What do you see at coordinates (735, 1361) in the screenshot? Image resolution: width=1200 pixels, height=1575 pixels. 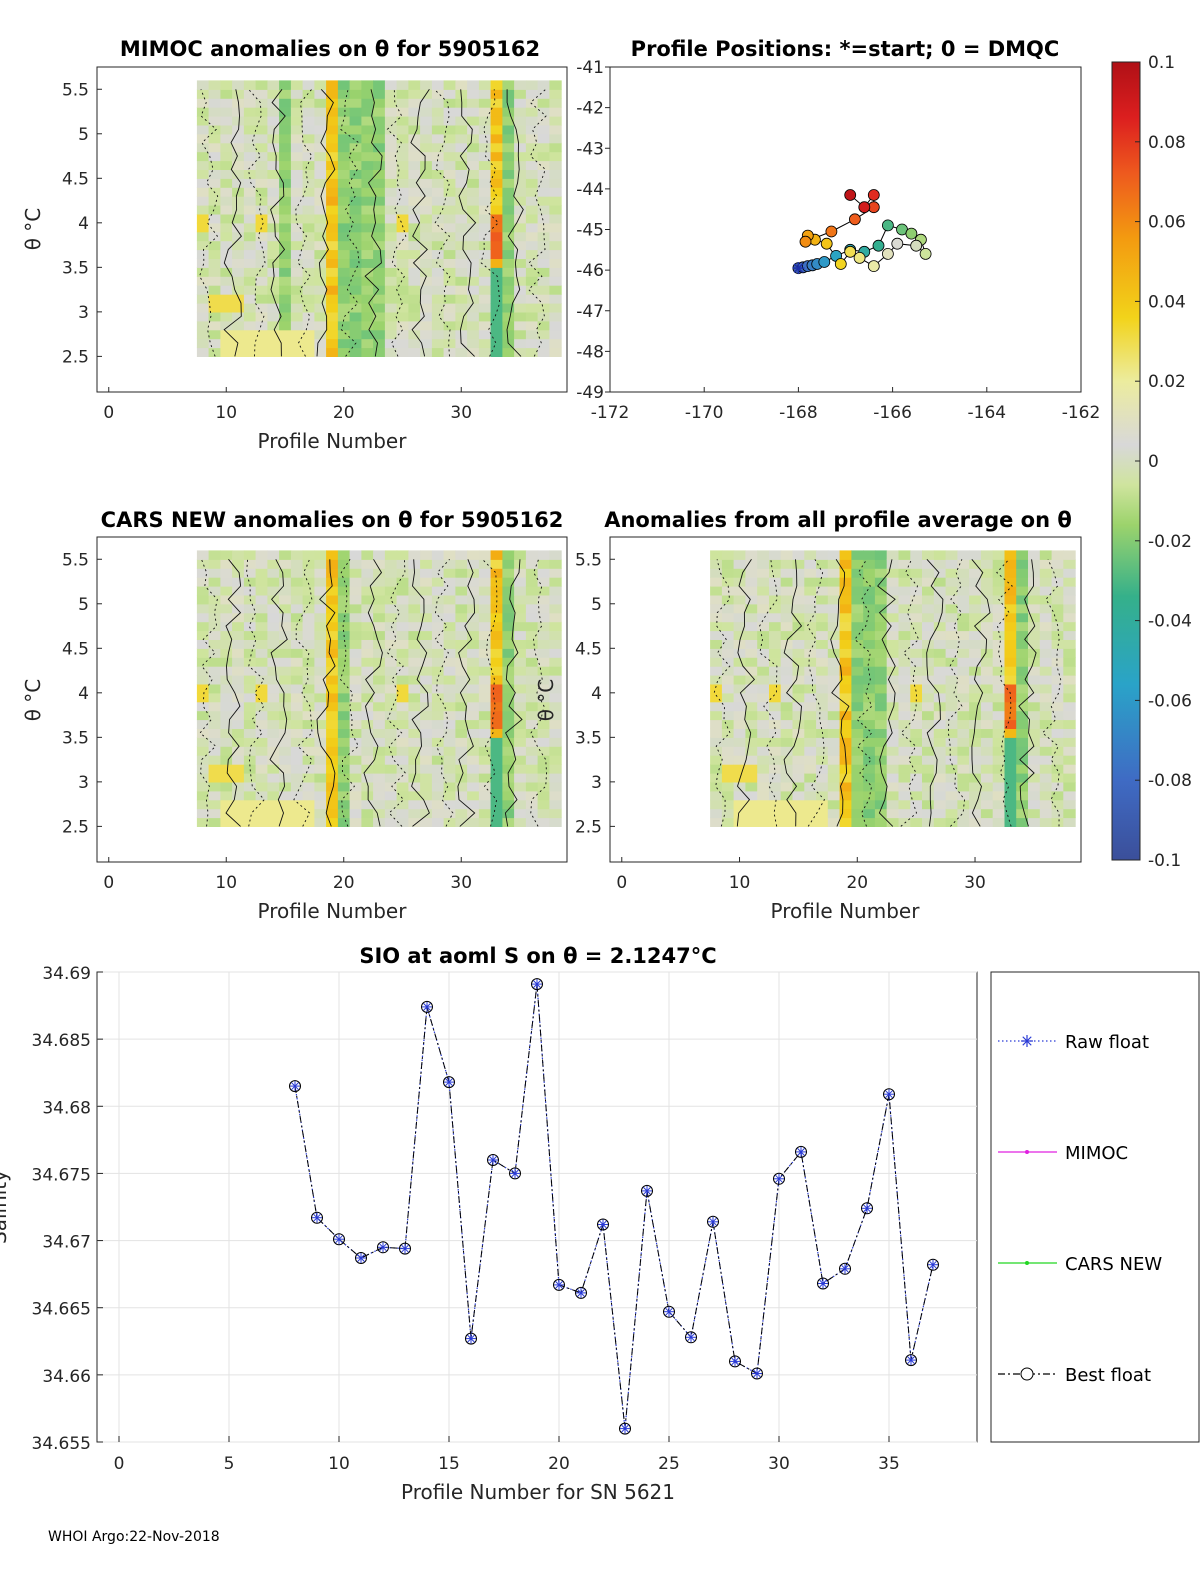 I see `raw-float-point` at bounding box center [735, 1361].